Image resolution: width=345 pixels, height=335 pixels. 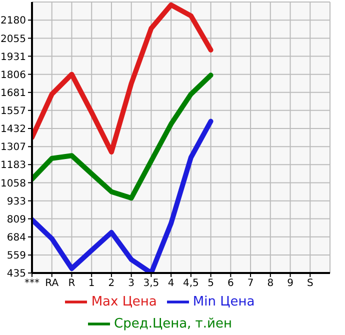 I want to click on x-tick-label: RA, so click(x=52, y=284).